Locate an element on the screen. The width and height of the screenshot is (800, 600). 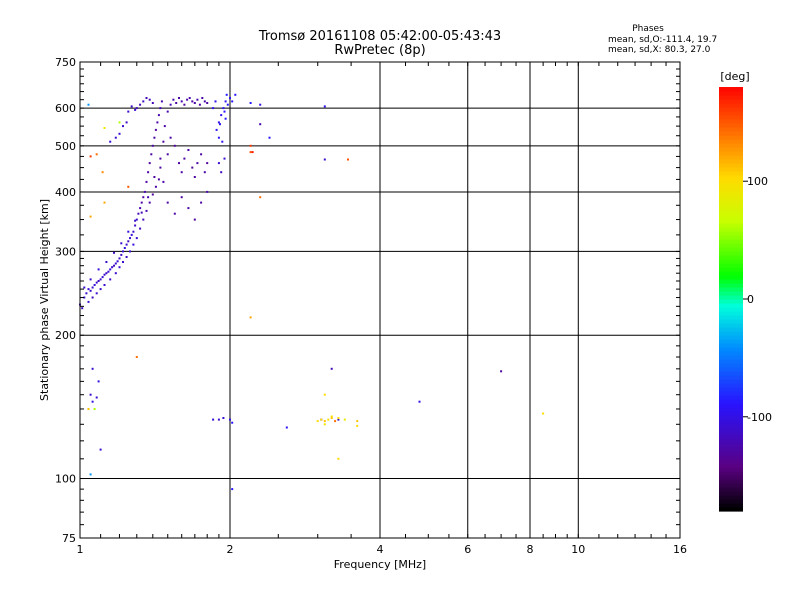
y-tick-label: 600 is located at coordinates (65, 108).